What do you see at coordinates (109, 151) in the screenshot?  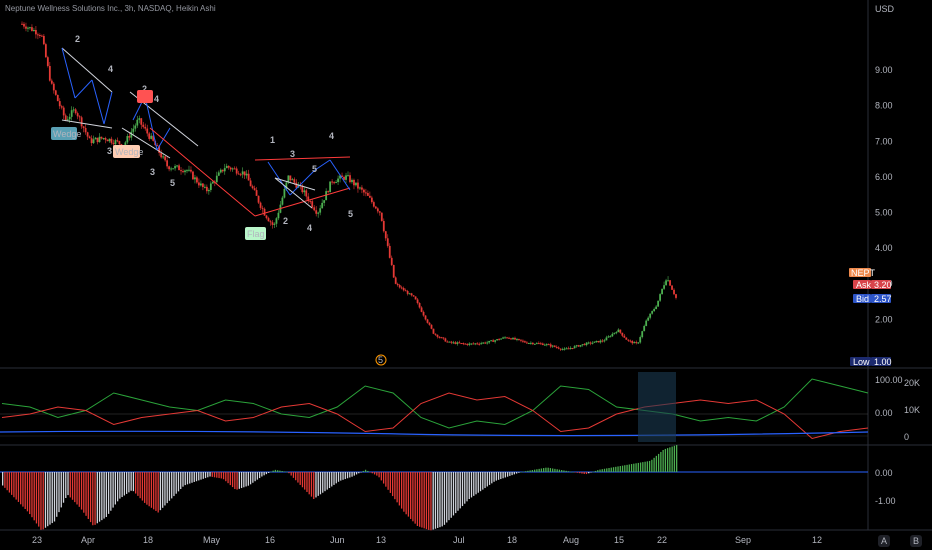 I see `wave-number: 3` at bounding box center [109, 151].